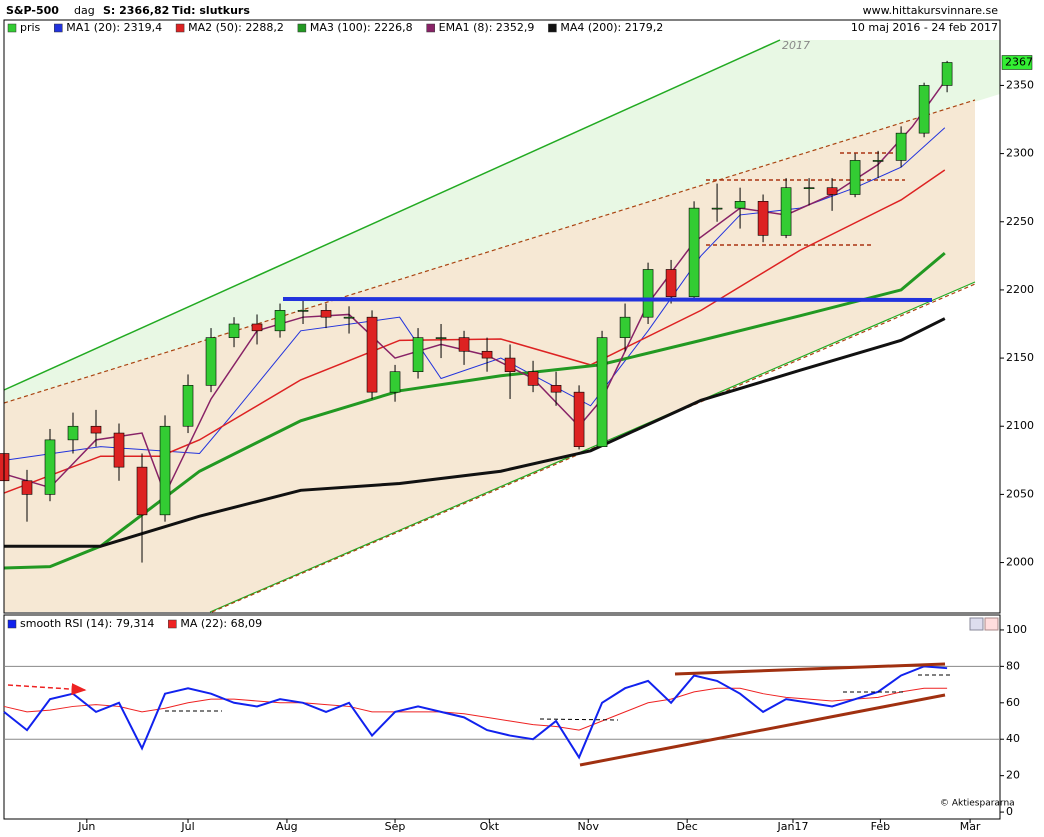 The height and width of the screenshot is (837, 1044). I want to click on y-tick-label: 2350, so click(1020, 84).